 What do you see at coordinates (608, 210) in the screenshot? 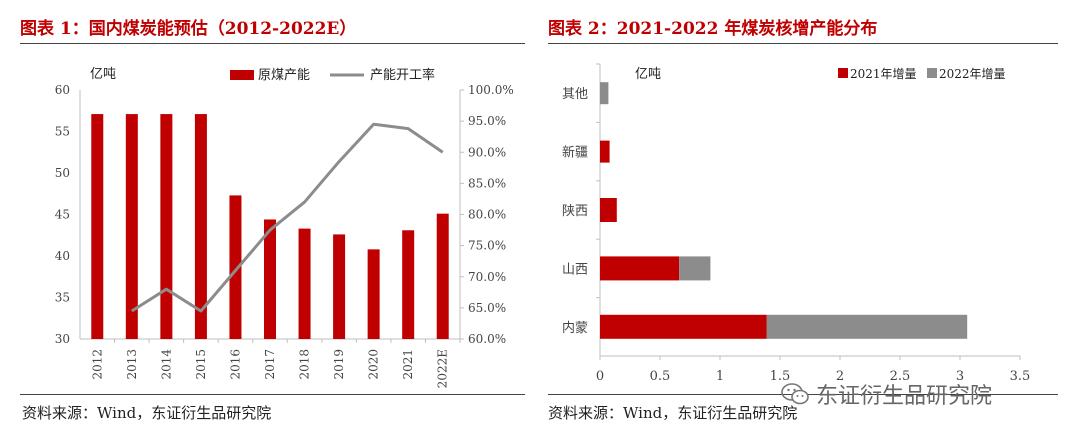
I see `bar-2021年增量-陕西` at bounding box center [608, 210].